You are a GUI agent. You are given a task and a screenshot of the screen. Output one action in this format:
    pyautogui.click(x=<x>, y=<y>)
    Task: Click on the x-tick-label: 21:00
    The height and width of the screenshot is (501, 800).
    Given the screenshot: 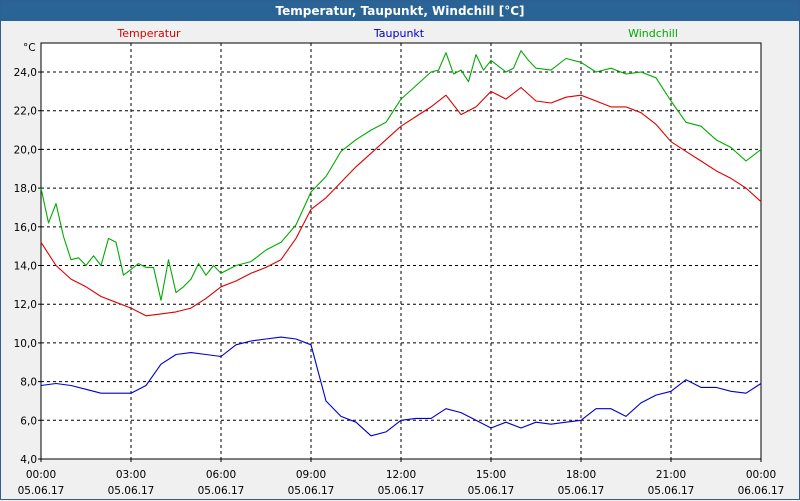 What is the action you would take?
    pyautogui.click(x=671, y=475)
    